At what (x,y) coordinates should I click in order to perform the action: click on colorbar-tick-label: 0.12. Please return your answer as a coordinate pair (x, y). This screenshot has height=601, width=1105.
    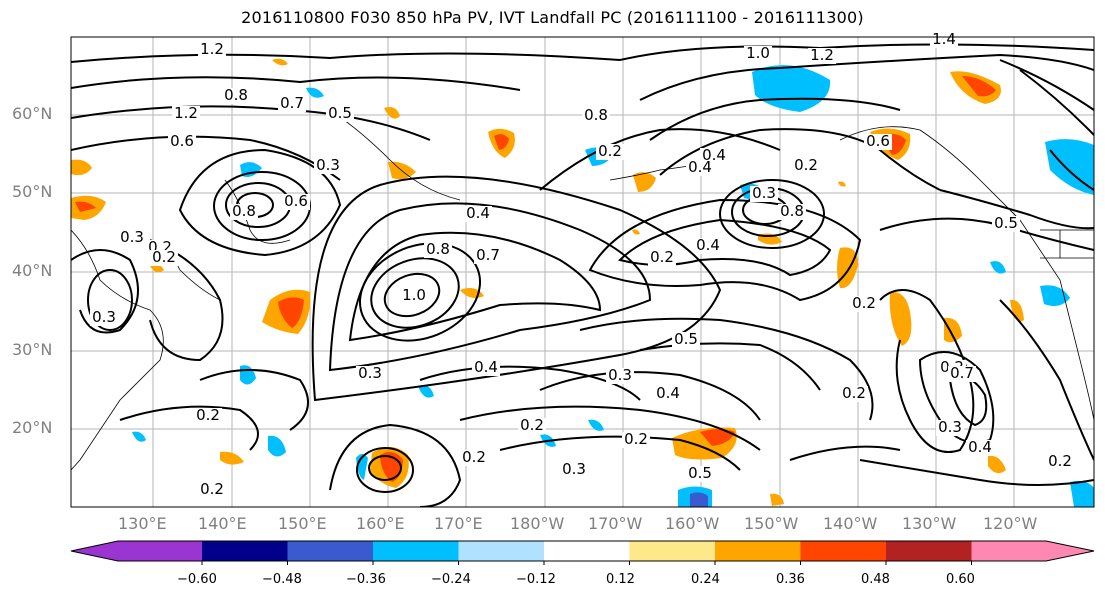
    Looking at the image, I should click on (620, 579).